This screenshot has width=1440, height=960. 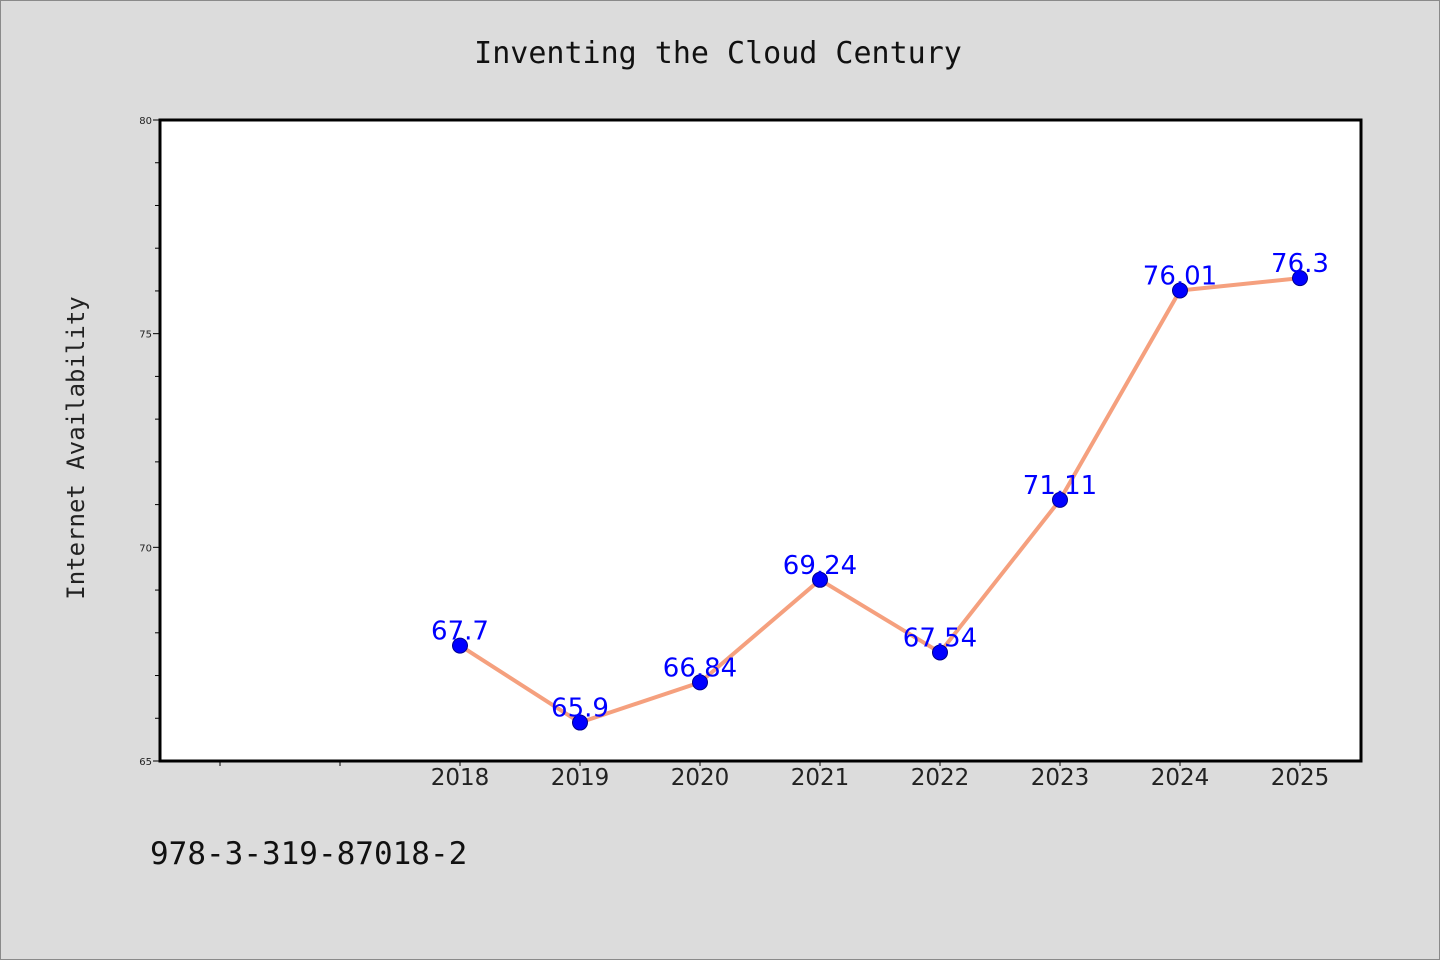 I want to click on y-tick-label: 70, so click(x=145, y=548).